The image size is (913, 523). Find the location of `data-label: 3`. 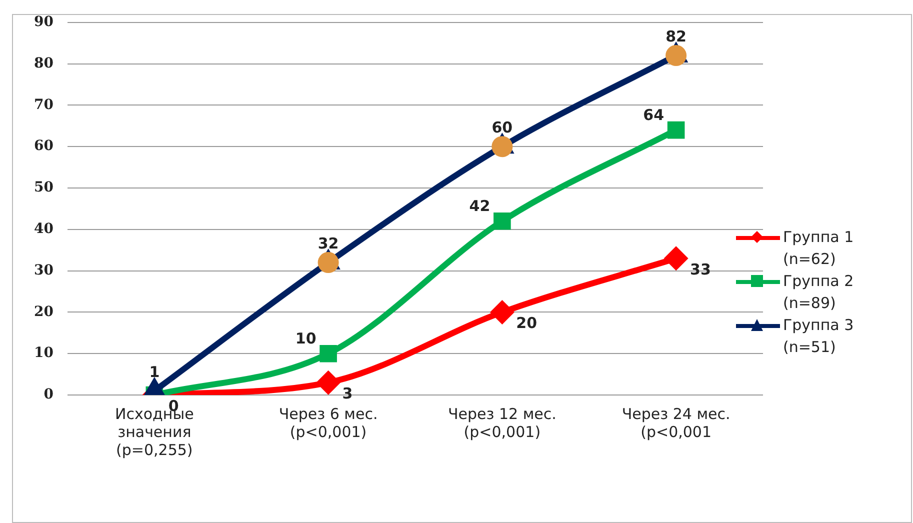

data-label: 3 is located at coordinates (347, 393).